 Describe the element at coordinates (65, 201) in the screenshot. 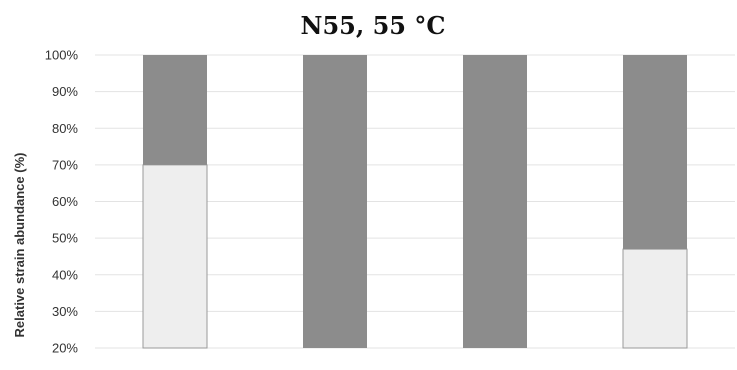

I see `y-tick-label: 60%` at that location.